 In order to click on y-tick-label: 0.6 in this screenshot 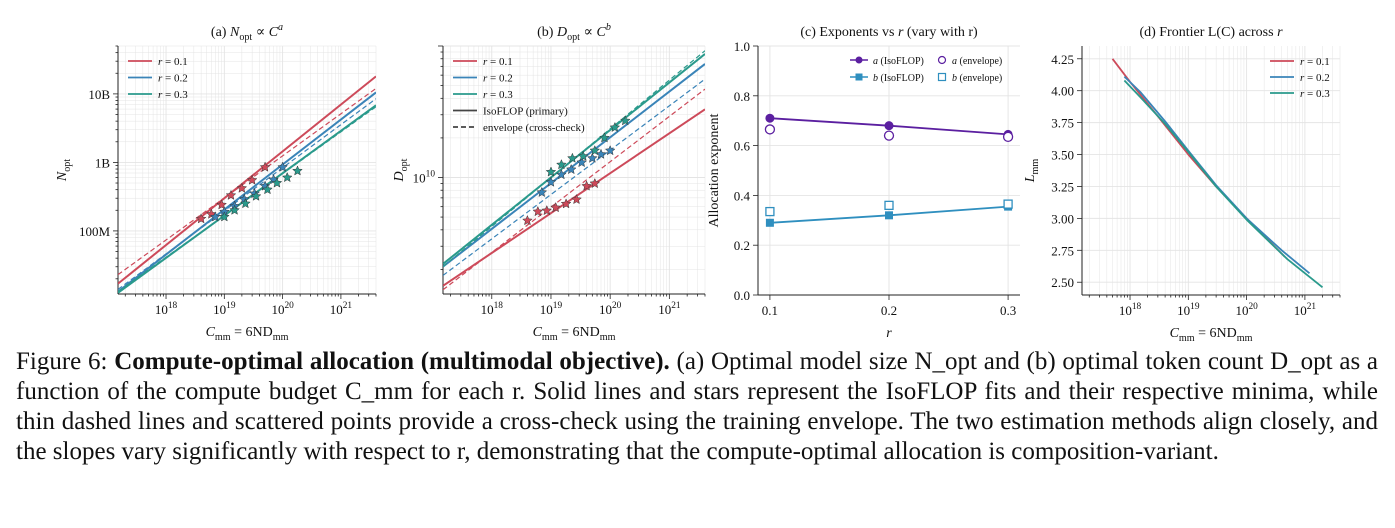, I will do `click(742, 146)`.